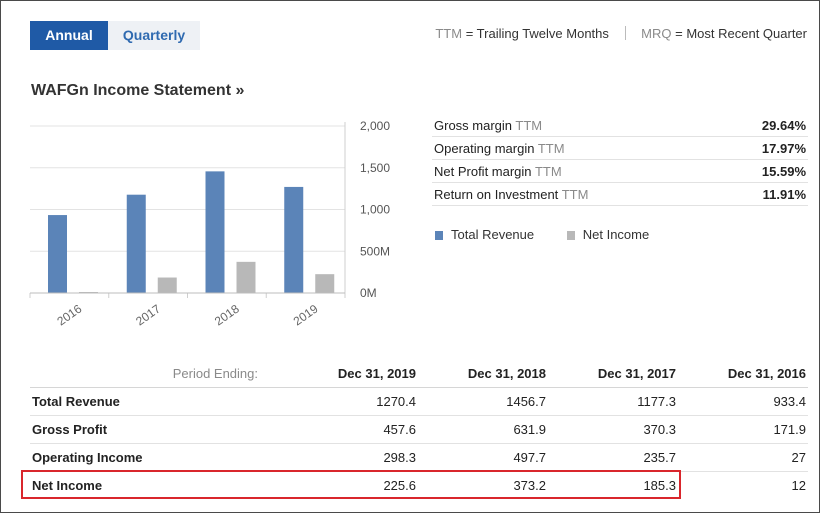  I want to click on legend-divider, so click(625, 33).